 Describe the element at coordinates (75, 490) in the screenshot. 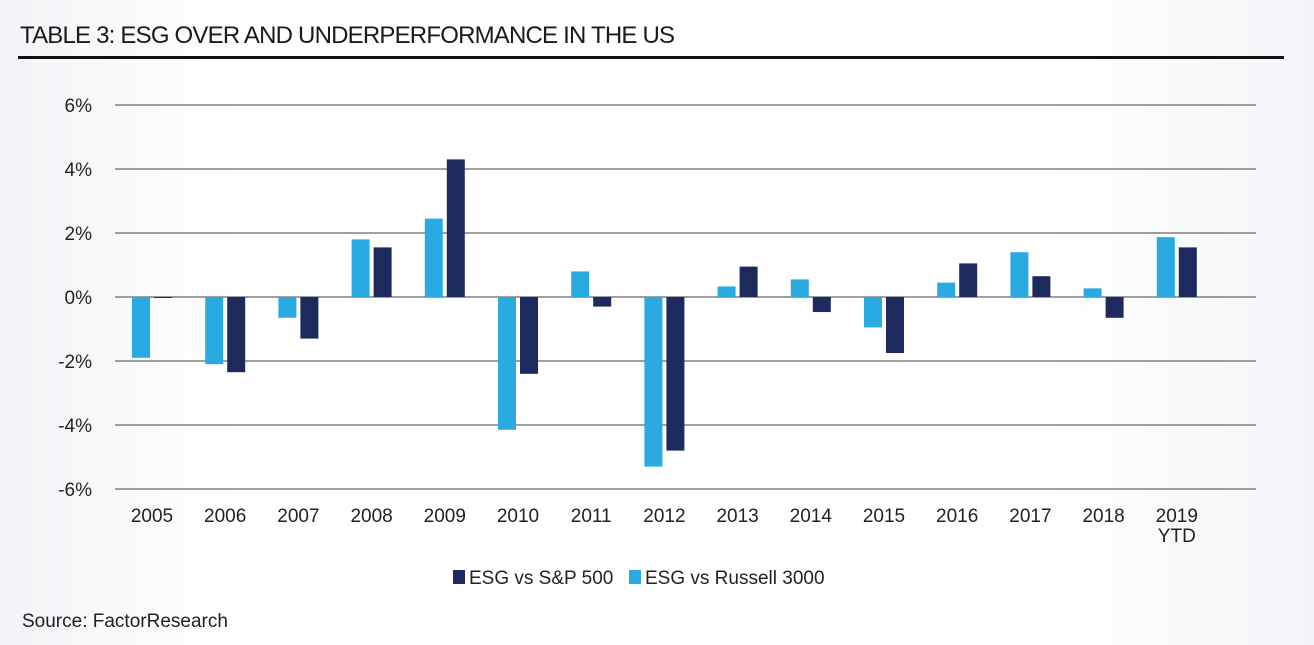

I see `y-tick-label: -6%` at that location.